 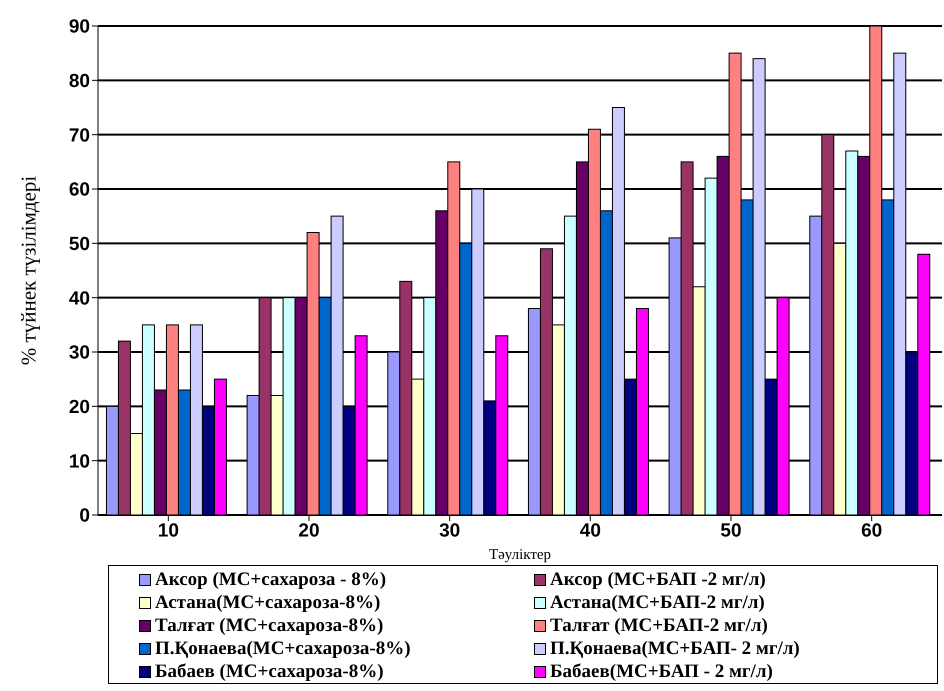 I want to click on y-tick-label: 90, so click(x=79, y=27).